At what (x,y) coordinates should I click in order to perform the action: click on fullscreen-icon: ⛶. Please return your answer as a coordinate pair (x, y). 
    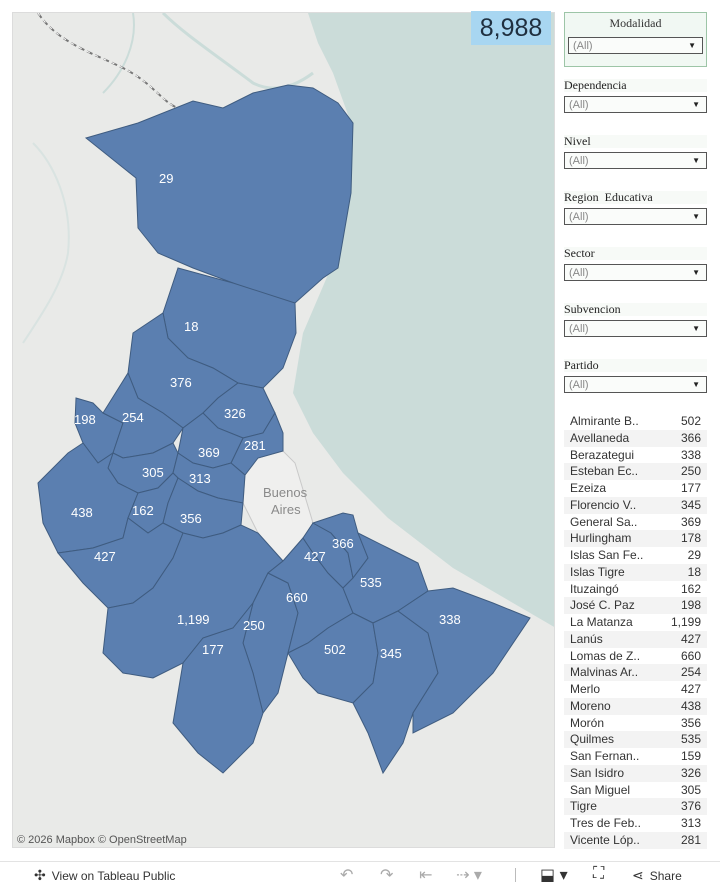
    Looking at the image, I should click on (599, 873).